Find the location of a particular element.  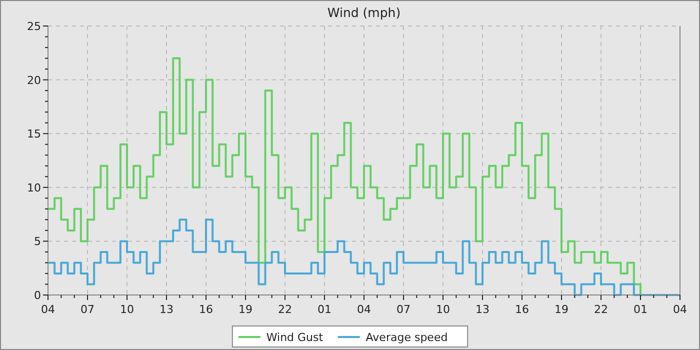

y-tick-label: 20 is located at coordinates (34, 80).